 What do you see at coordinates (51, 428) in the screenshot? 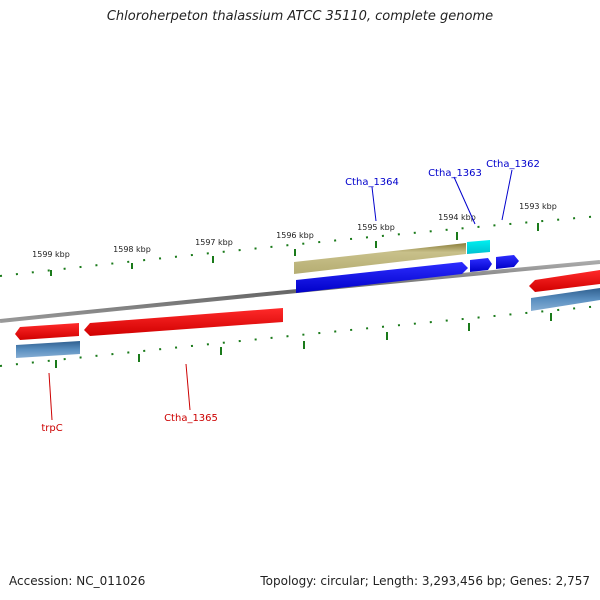
I see `gene-label-trpc: trpC` at bounding box center [51, 428].